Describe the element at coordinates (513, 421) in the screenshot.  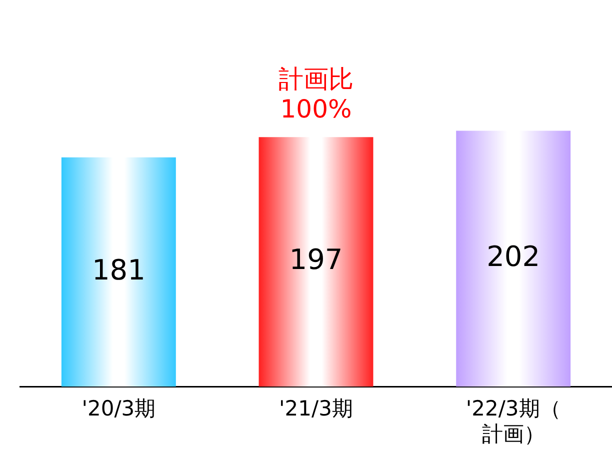
I see `x-tick-label: '22/3期（計画）` at that location.